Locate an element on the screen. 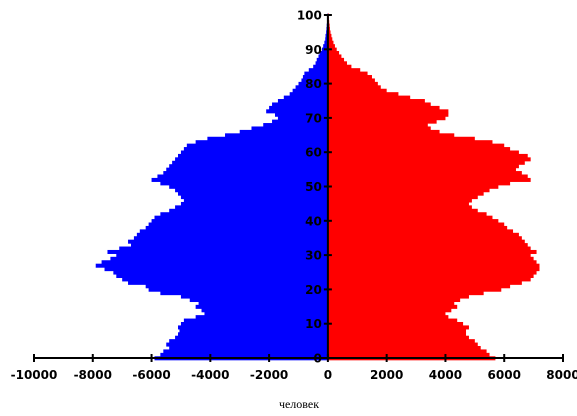 This screenshot has height=416, width=577. x-tick-label-4000: 4000 is located at coordinates (445, 375).